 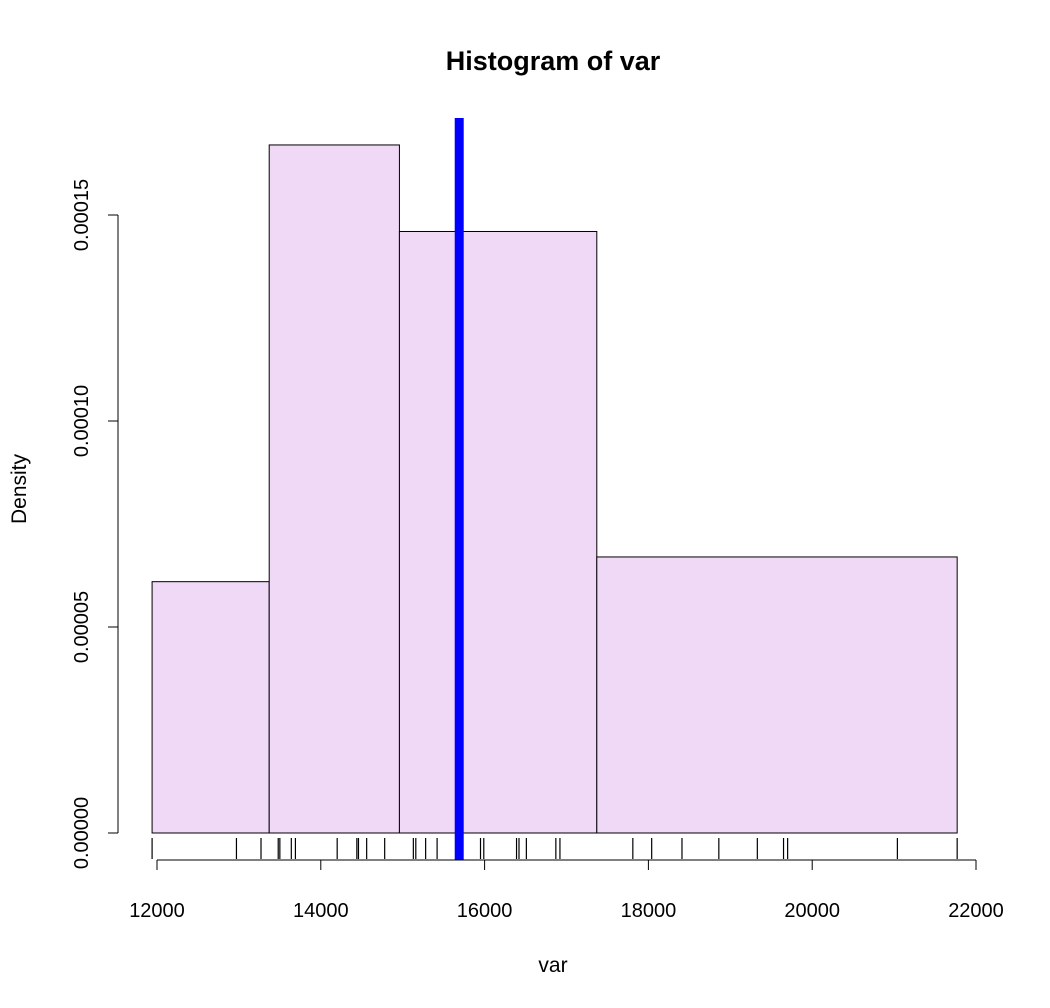 I want to click on x-tick-label-5: 22000, so click(x=976, y=911).